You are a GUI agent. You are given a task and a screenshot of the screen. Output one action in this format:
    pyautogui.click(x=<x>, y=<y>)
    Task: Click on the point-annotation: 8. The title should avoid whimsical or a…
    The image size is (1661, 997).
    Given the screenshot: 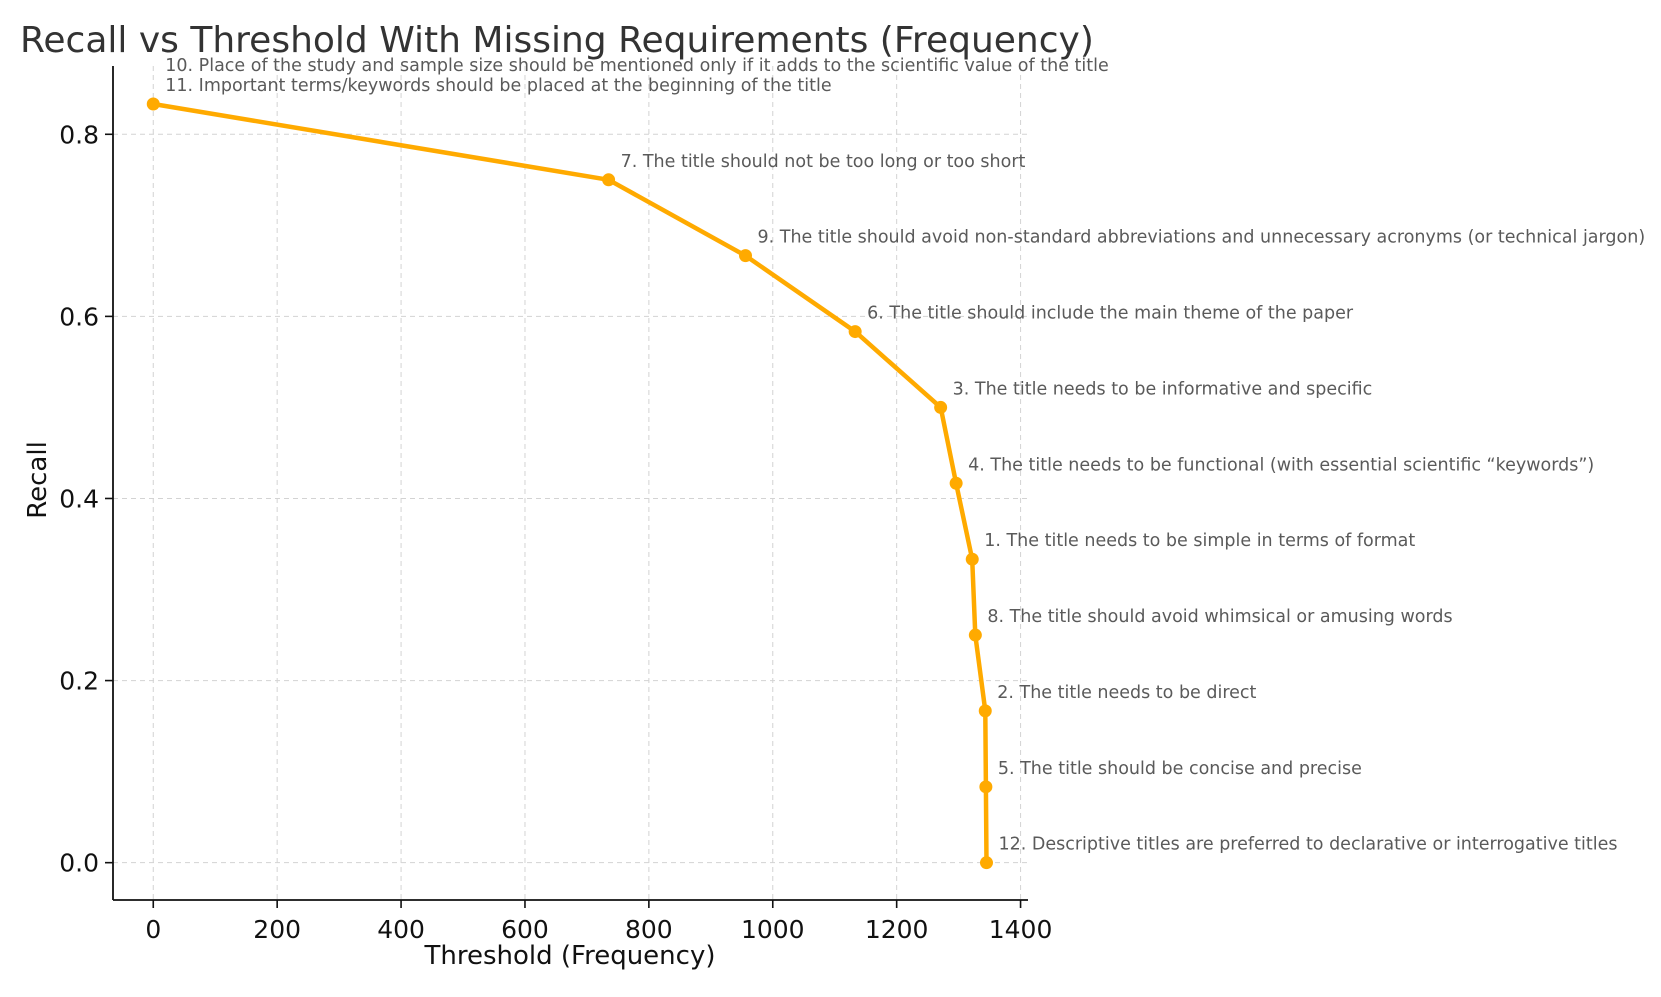 What is the action you would take?
    pyautogui.click(x=1219, y=617)
    